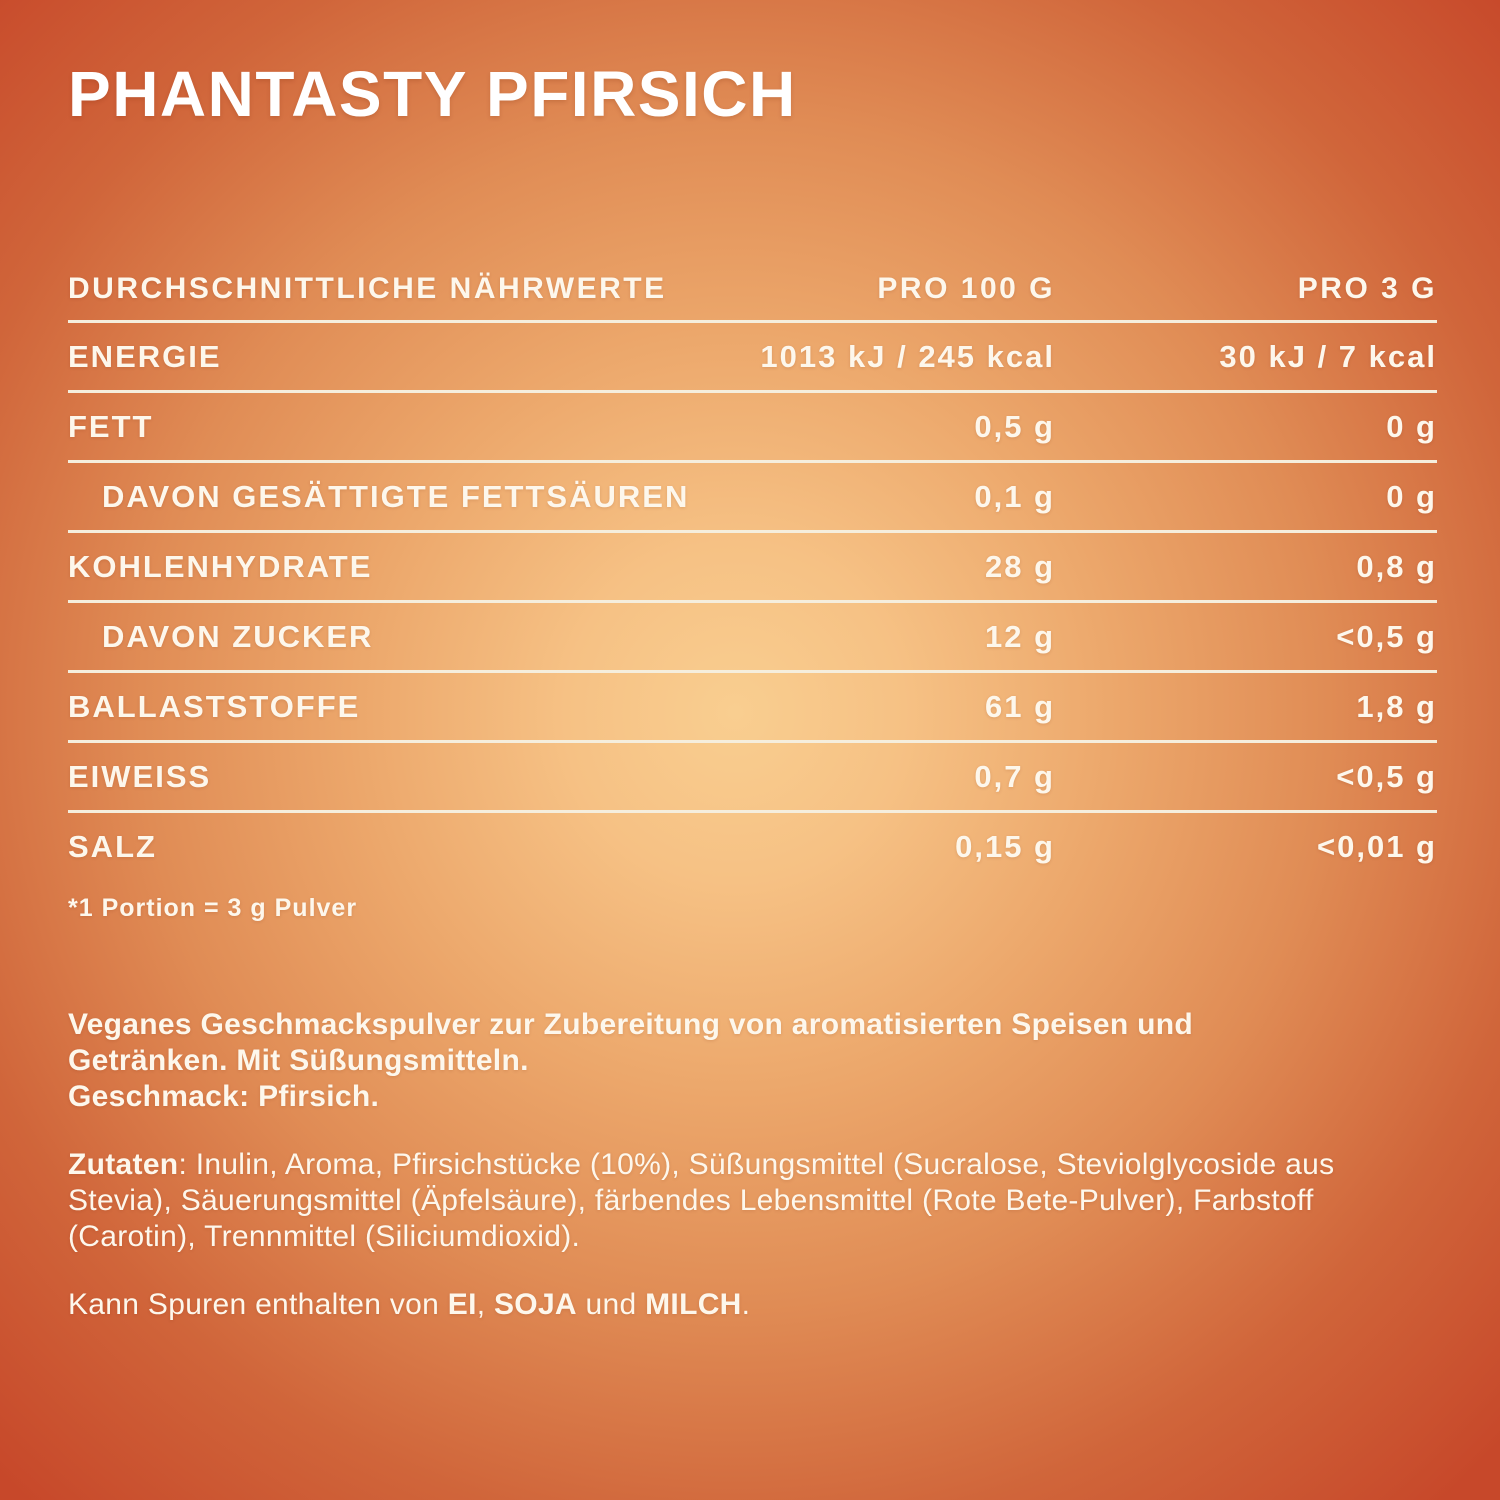 The width and height of the screenshot is (1500, 1500). What do you see at coordinates (752, 498) in the screenshot?
I see `table-row: DAVON GESÄTTIGTE FETTSÄUREN 0,1 g 0 g` at bounding box center [752, 498].